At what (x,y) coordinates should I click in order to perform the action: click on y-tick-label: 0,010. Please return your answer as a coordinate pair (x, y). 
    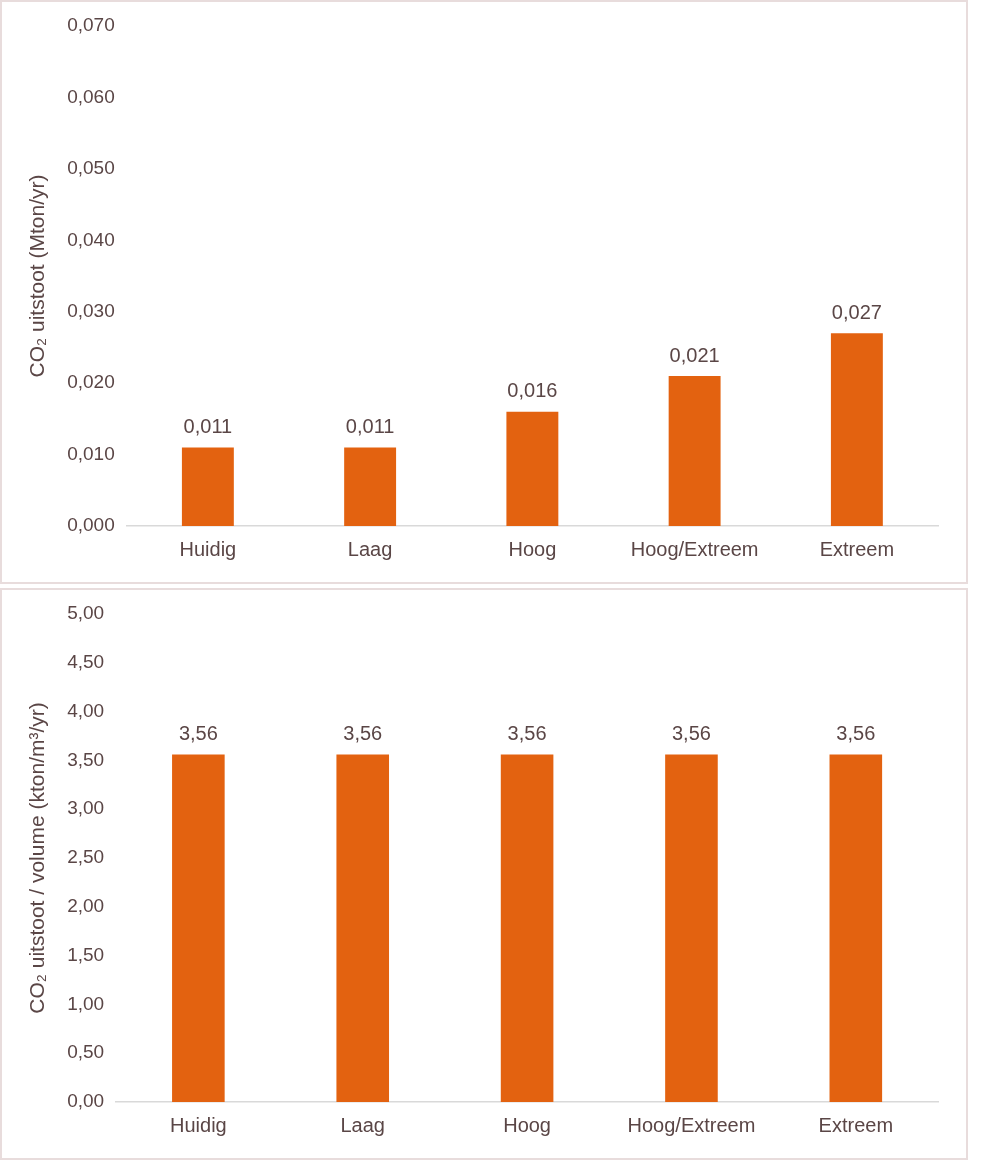
    Looking at the image, I should click on (91, 453).